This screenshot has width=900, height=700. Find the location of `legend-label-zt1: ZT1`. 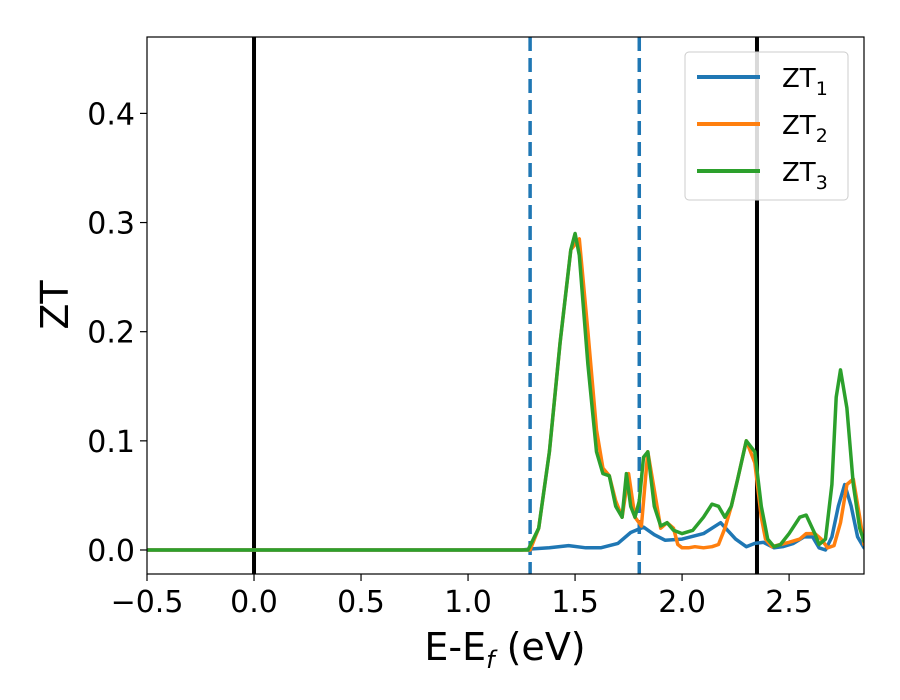

legend-label-zt1: ZT1 is located at coordinates (805, 82).